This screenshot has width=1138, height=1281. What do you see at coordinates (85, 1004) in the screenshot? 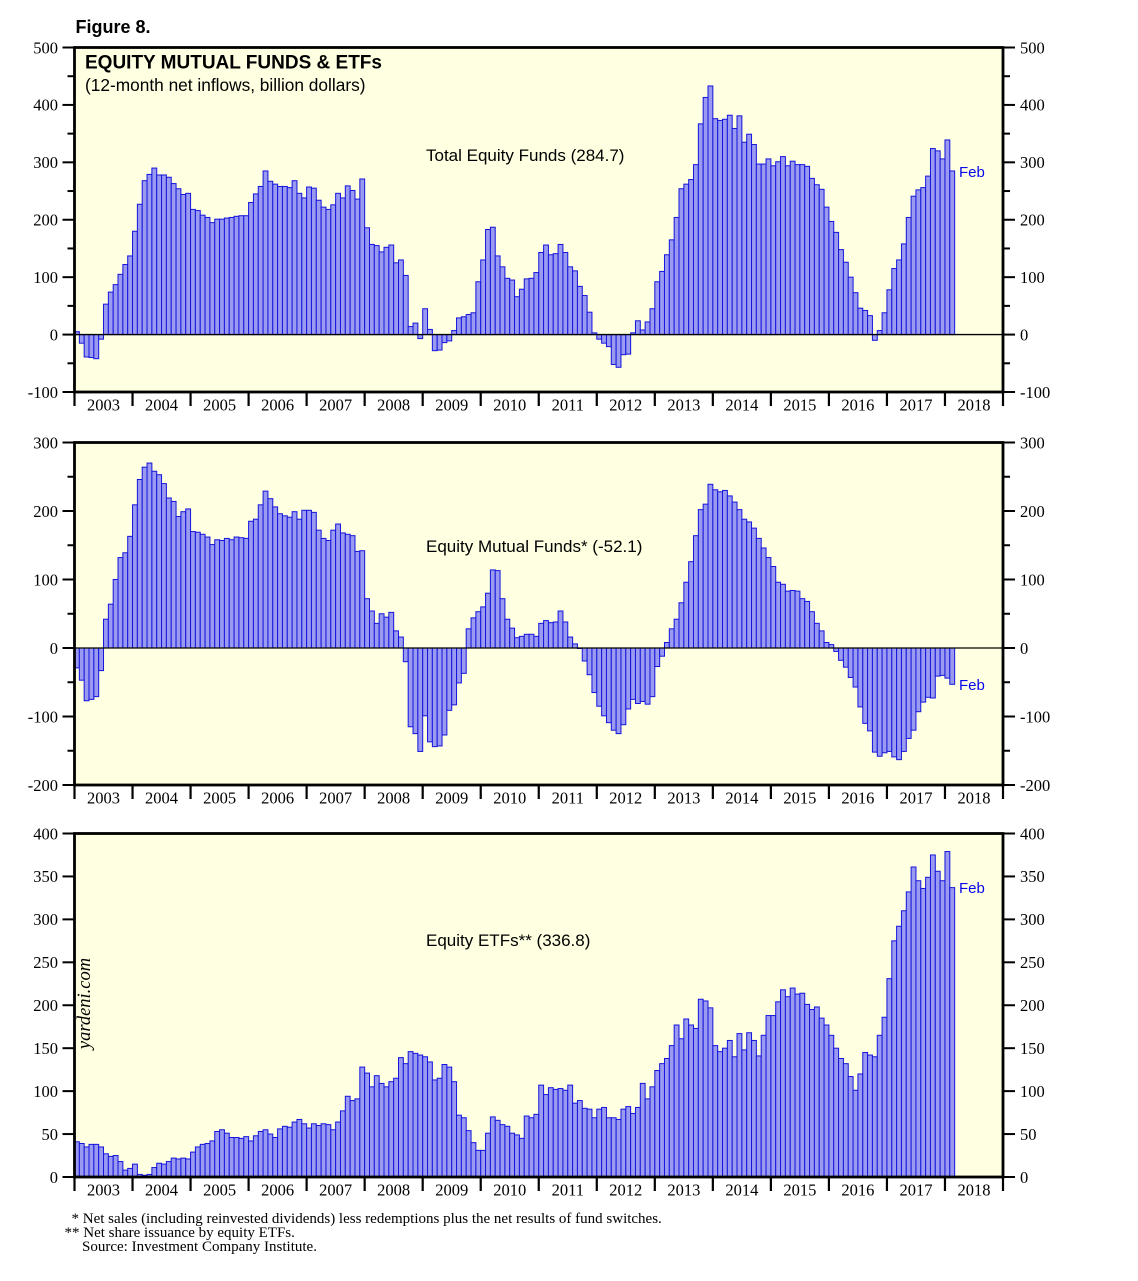
I see `svg-text: yardeni.com` at bounding box center [85, 1004].